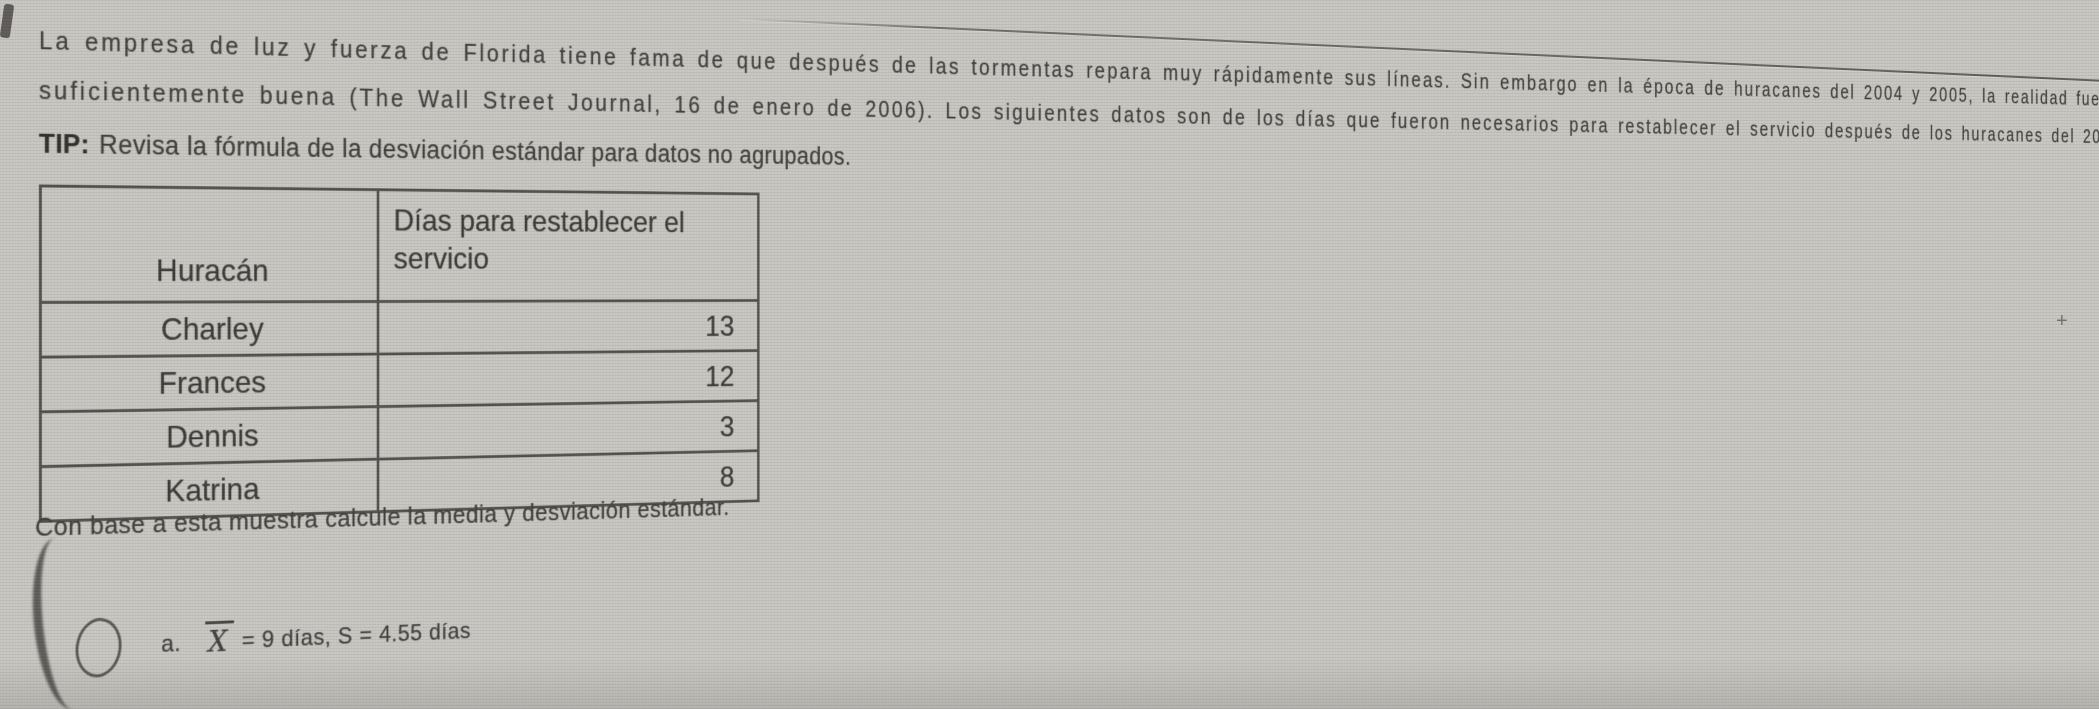 The image size is (2099, 709). I want to click on table-row: Charley 13, so click(399, 329).